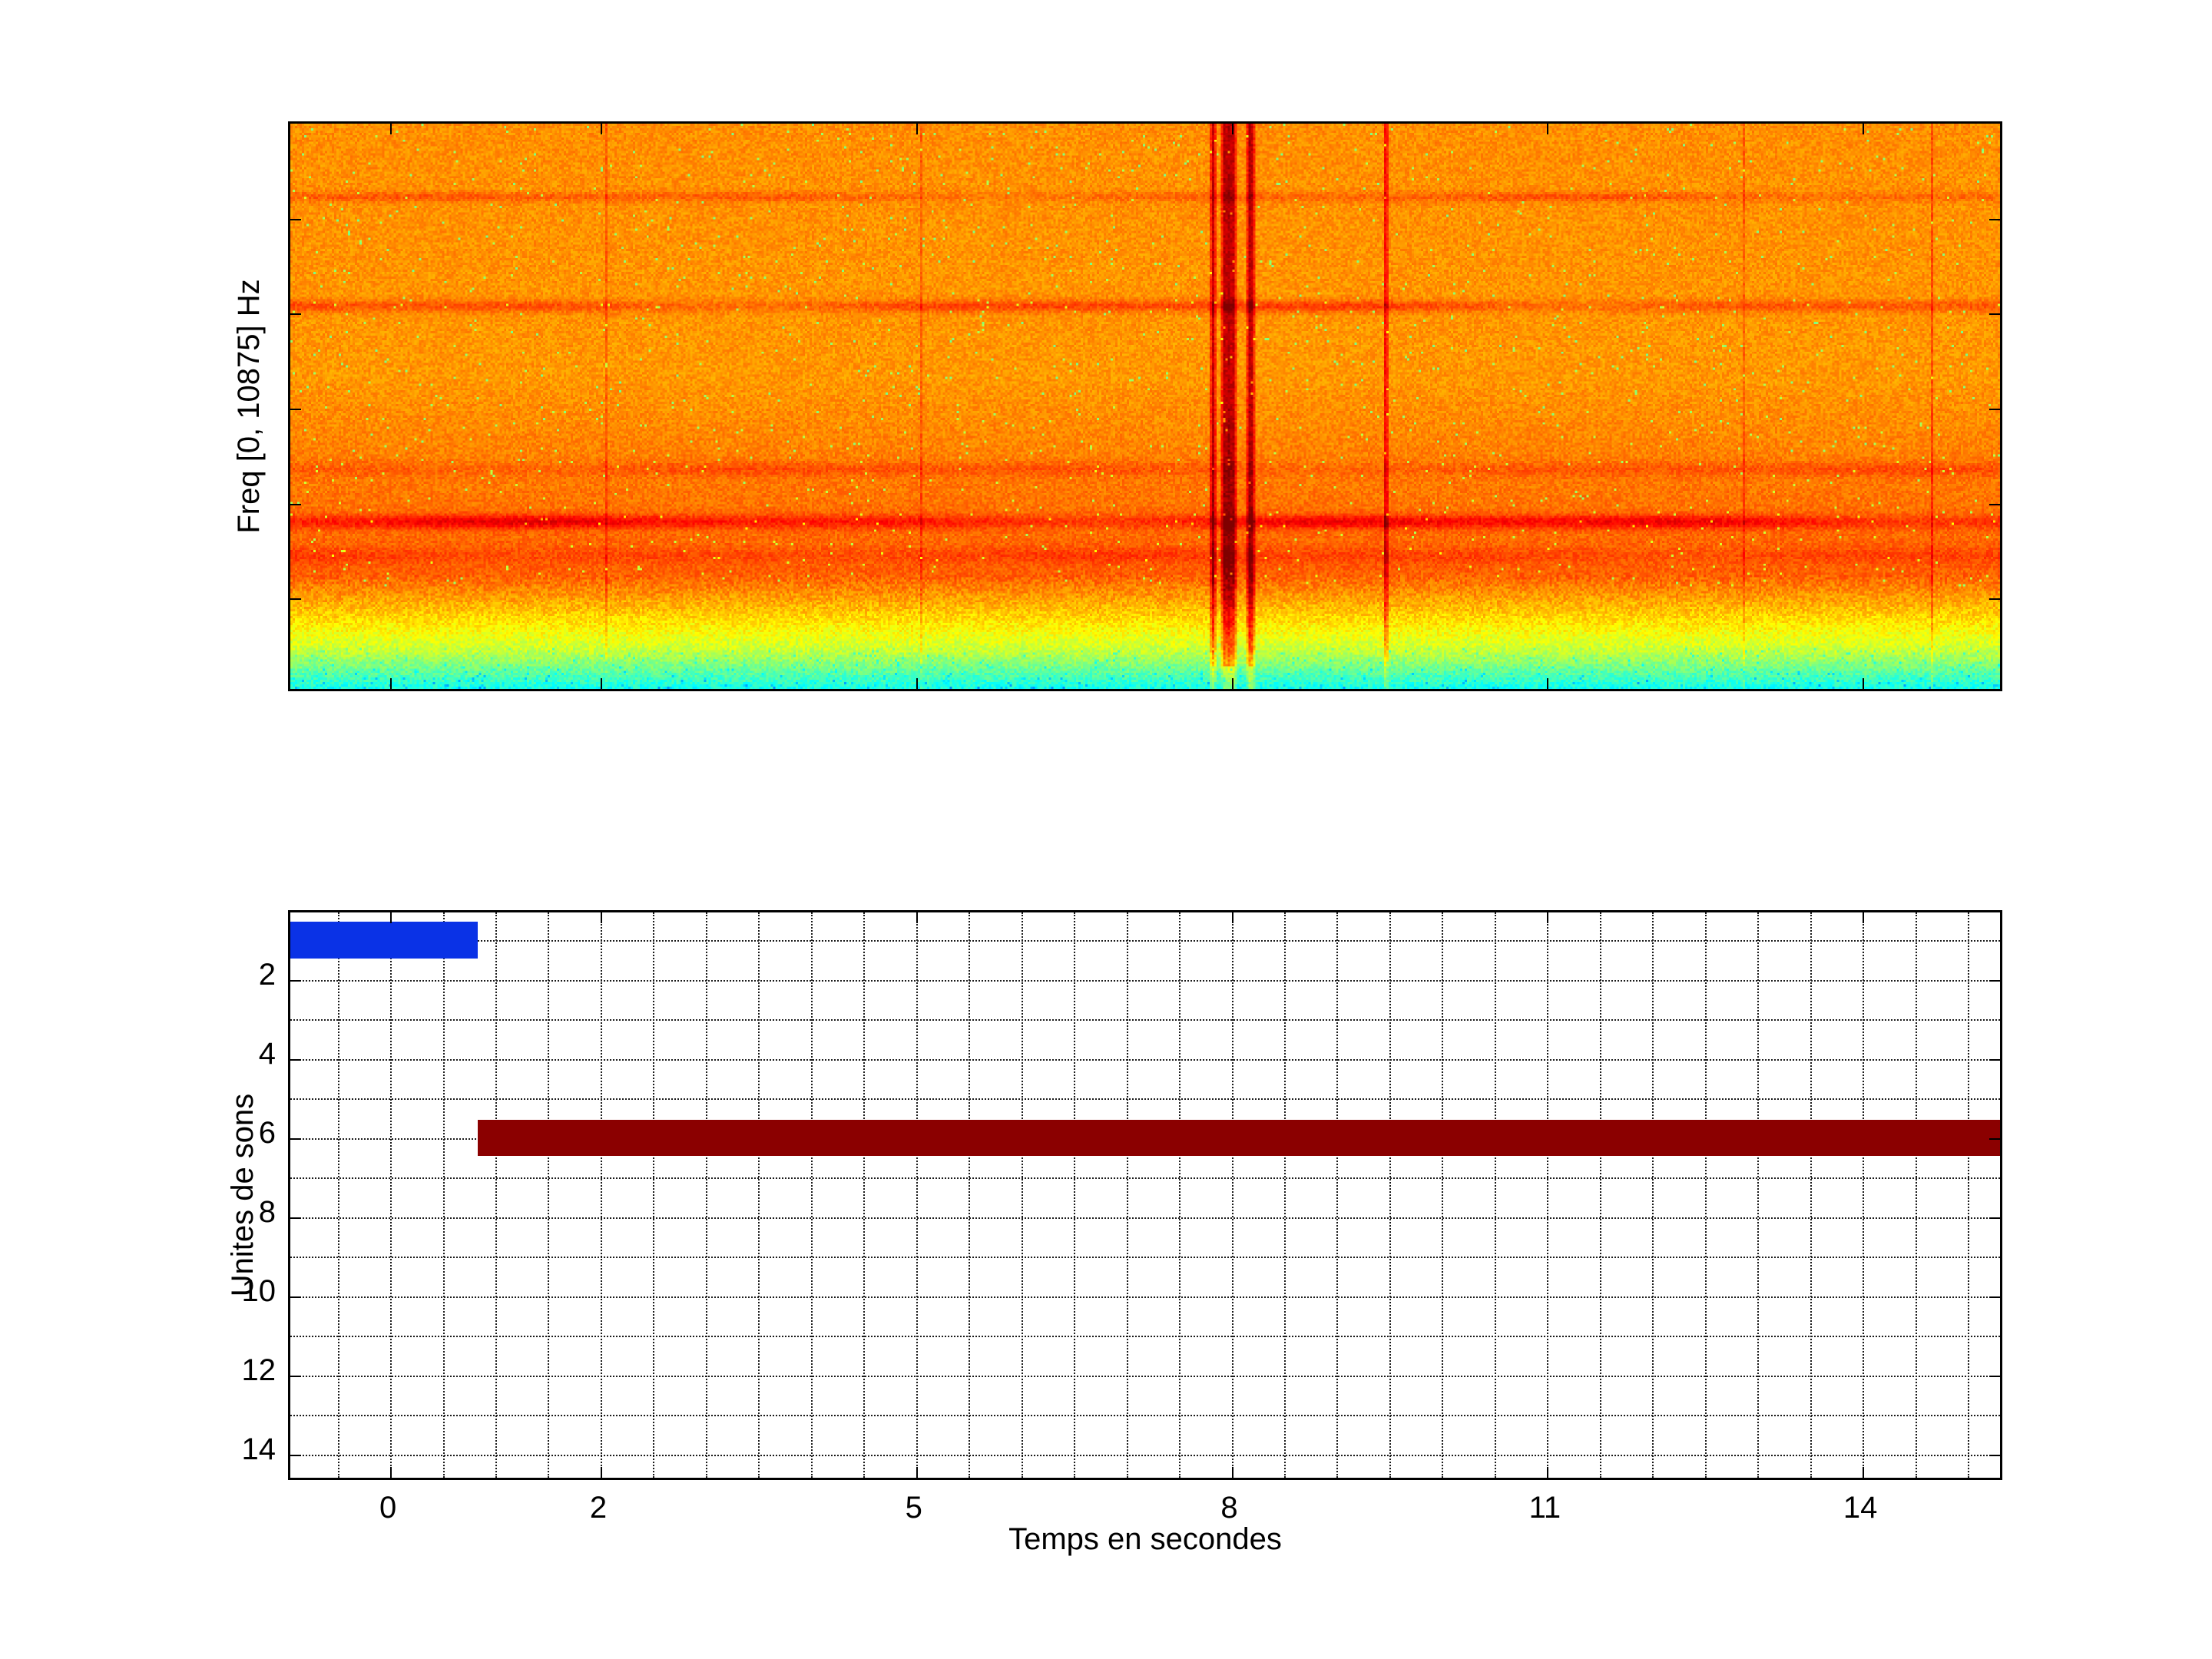 The height and width of the screenshot is (1659, 2212). What do you see at coordinates (914, 1508) in the screenshot?
I see `units-x-tick-label: 5` at bounding box center [914, 1508].